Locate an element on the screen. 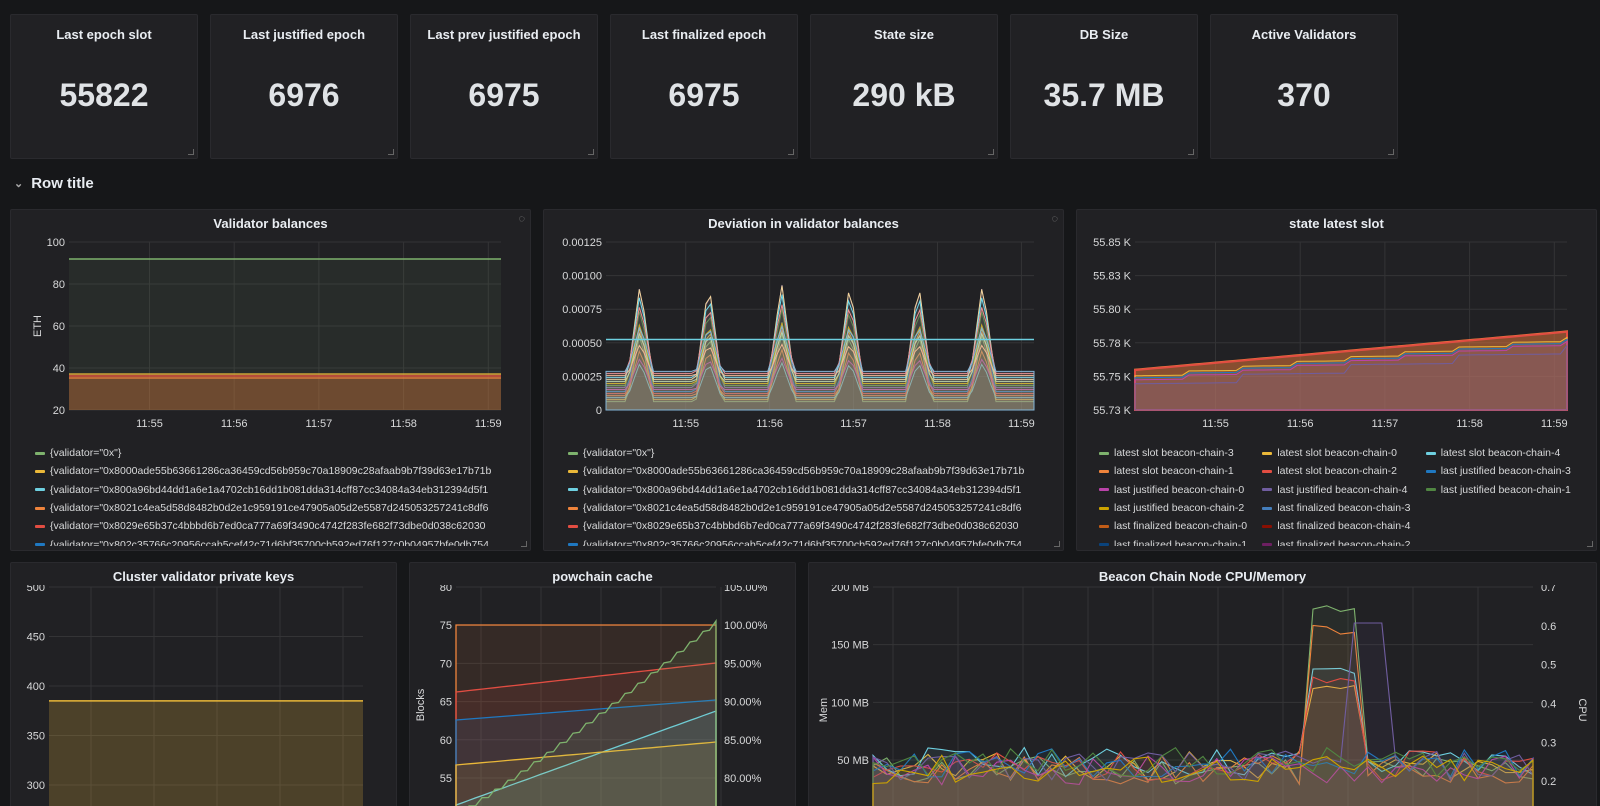 Image resolution: width=1600 pixels, height=806 pixels. y-tick-label: 65 is located at coordinates (446, 703).